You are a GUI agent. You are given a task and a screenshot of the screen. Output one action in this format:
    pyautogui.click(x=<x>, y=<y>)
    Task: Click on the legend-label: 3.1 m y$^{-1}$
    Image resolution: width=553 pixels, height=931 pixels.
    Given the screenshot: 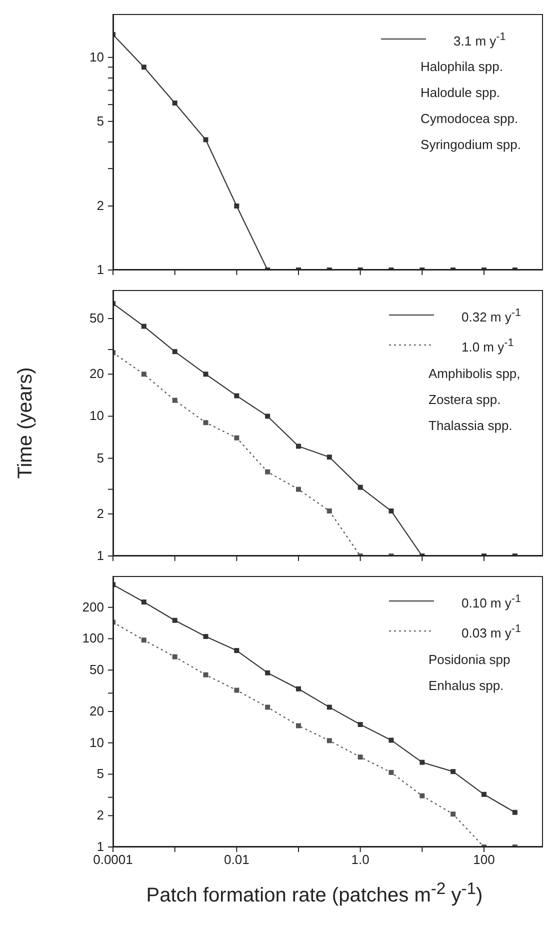 What is the action you would take?
    pyautogui.click(x=480, y=40)
    